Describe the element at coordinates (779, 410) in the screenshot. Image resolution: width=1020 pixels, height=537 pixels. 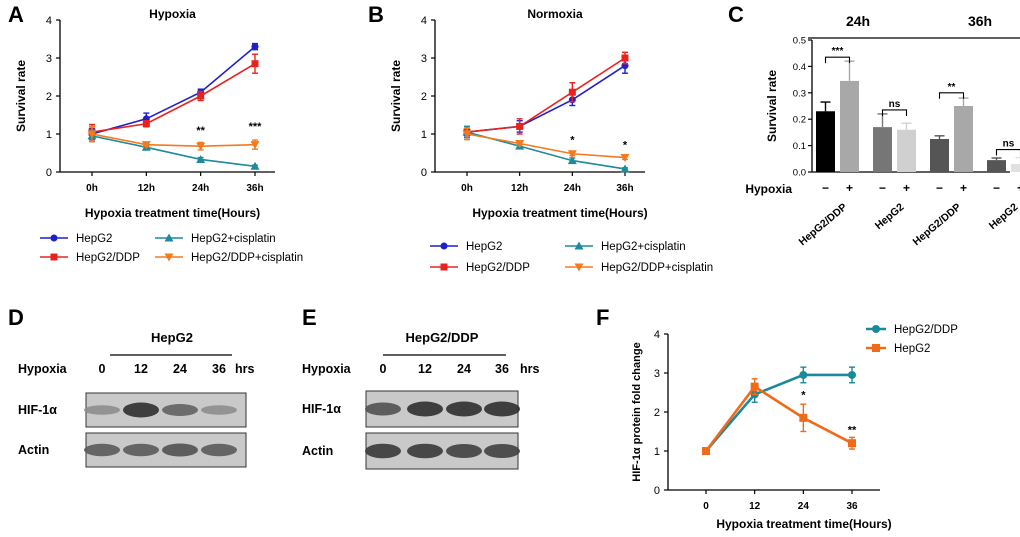
I see `series-hepg2-ddp` at that location.